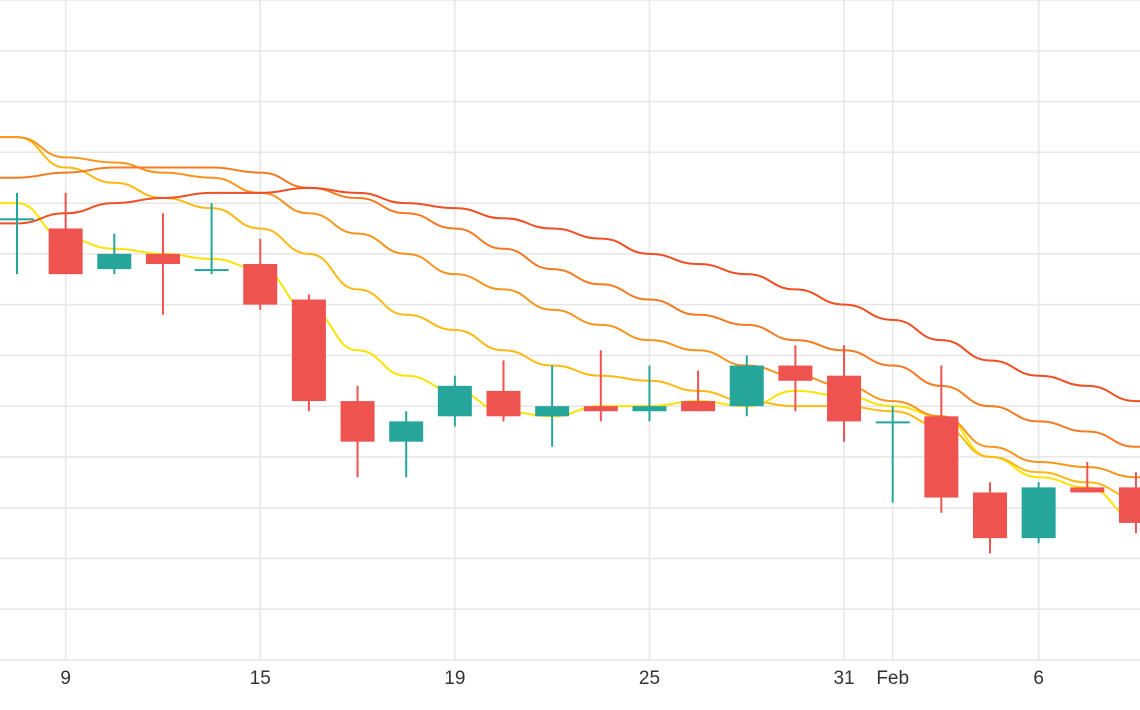  I want to click on x-tick-label: 9, so click(65, 678).